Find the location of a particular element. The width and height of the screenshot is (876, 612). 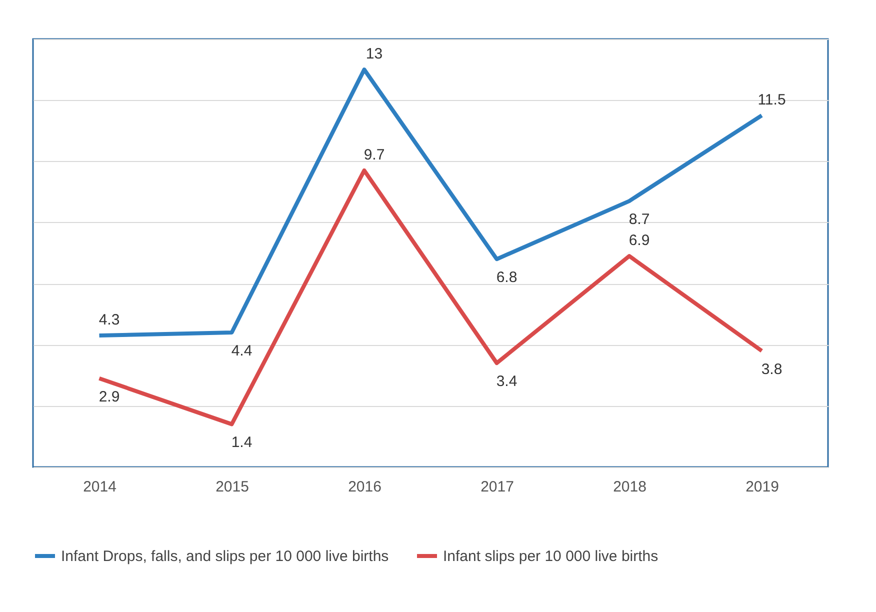

data-label: 1.4 is located at coordinates (241, 443).